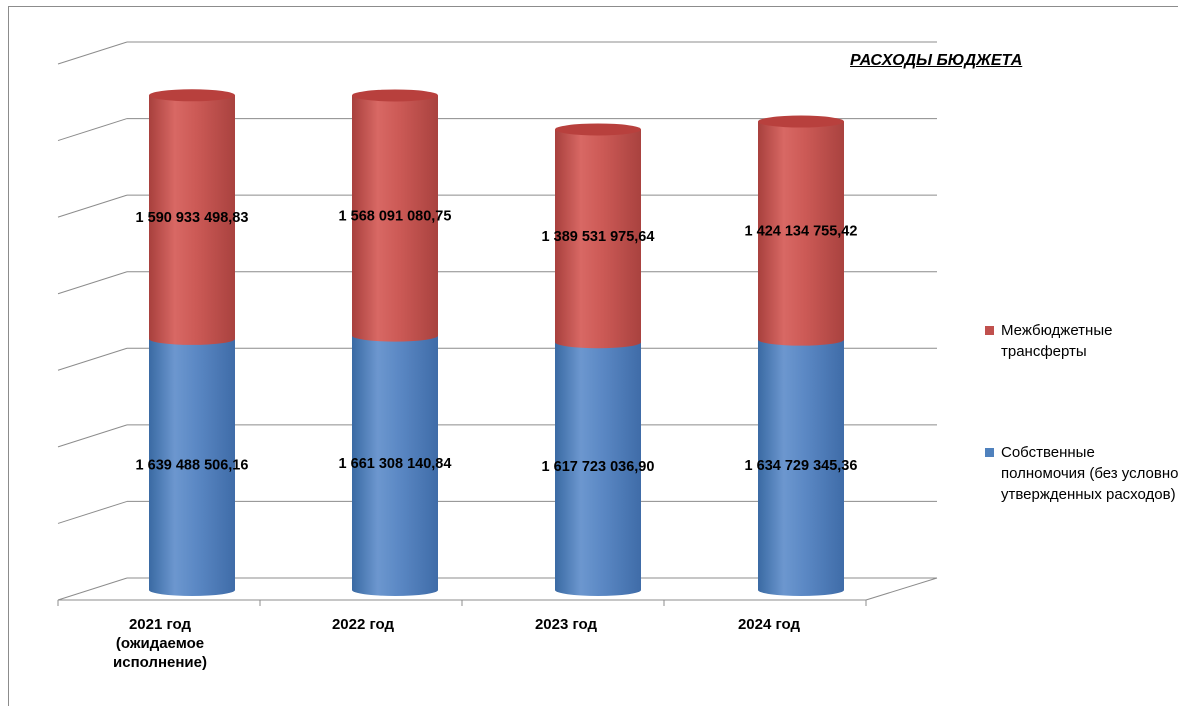 The height and width of the screenshot is (706, 1178). What do you see at coordinates (936, 60) in the screenshot?
I see `chart-title: РАСХОДЫ БЮДЖЕТА` at bounding box center [936, 60].